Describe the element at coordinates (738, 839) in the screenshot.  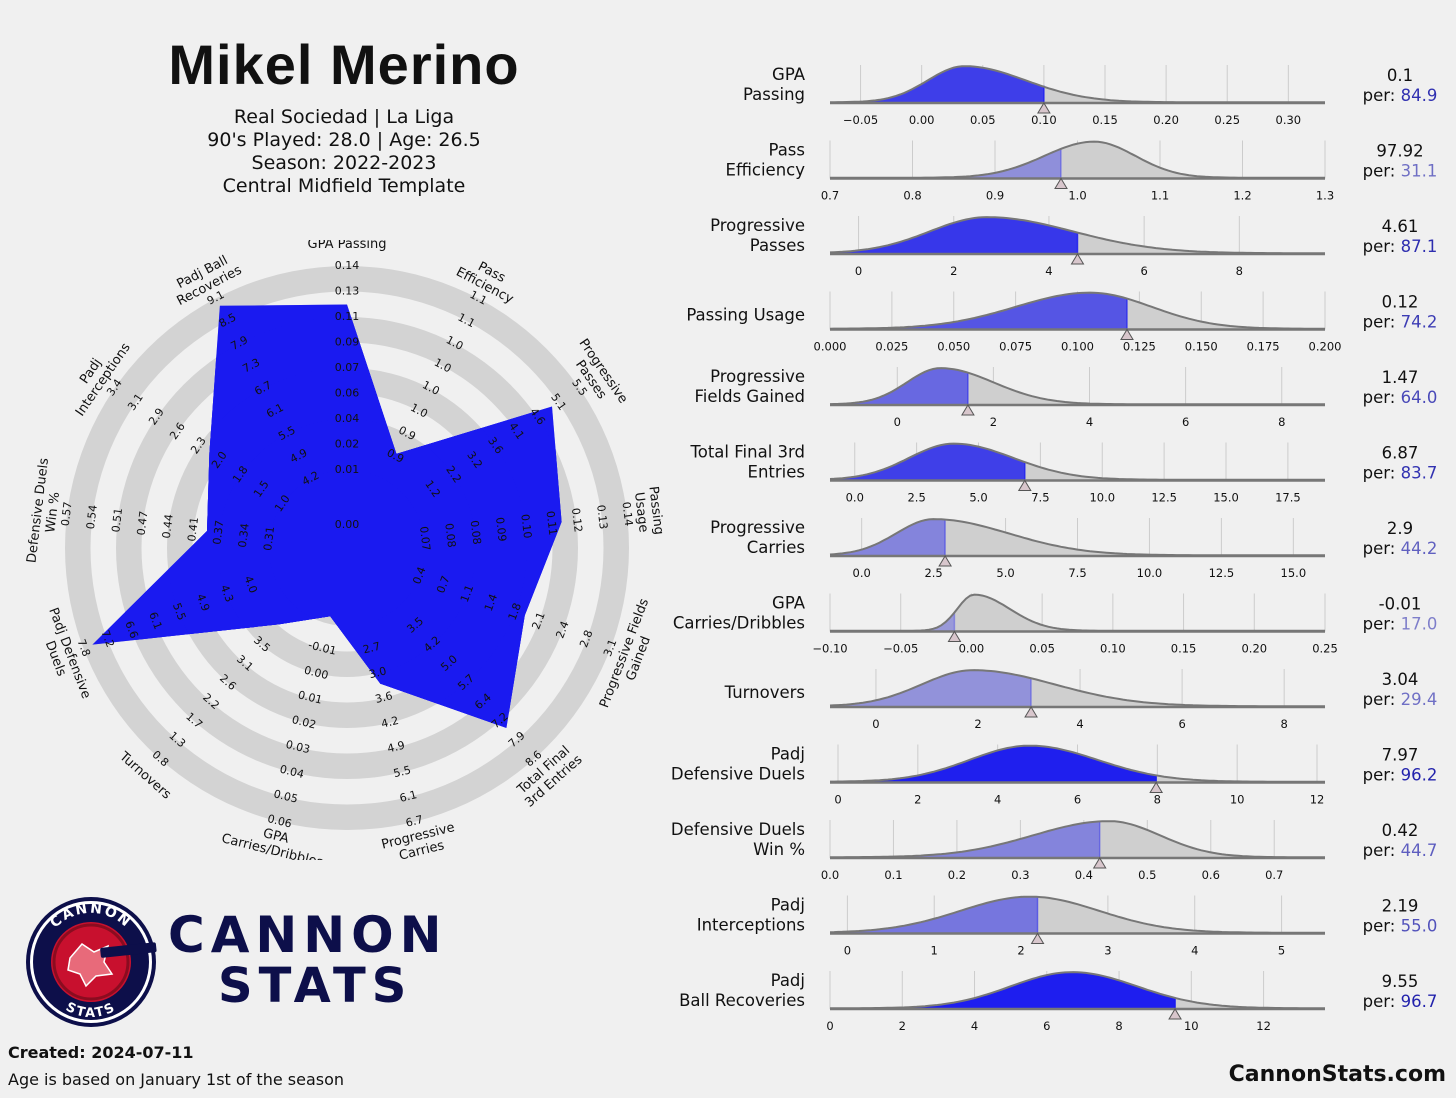
I see `density-row-label: Defensive Duels Win %` at that location.